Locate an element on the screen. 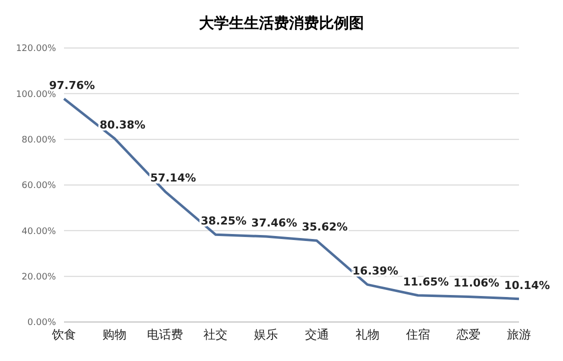  y-tick-label: 40.00% is located at coordinates (39, 231).